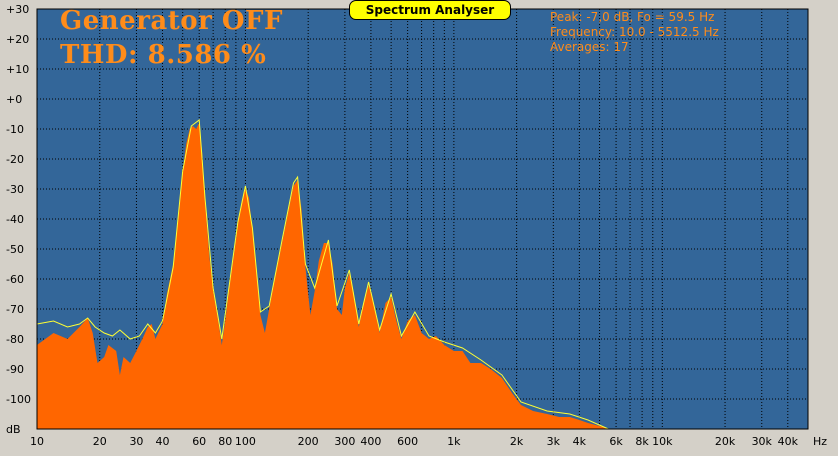  Describe the element at coordinates (15, 309) in the screenshot. I see `y-tick-label: -70` at that location.